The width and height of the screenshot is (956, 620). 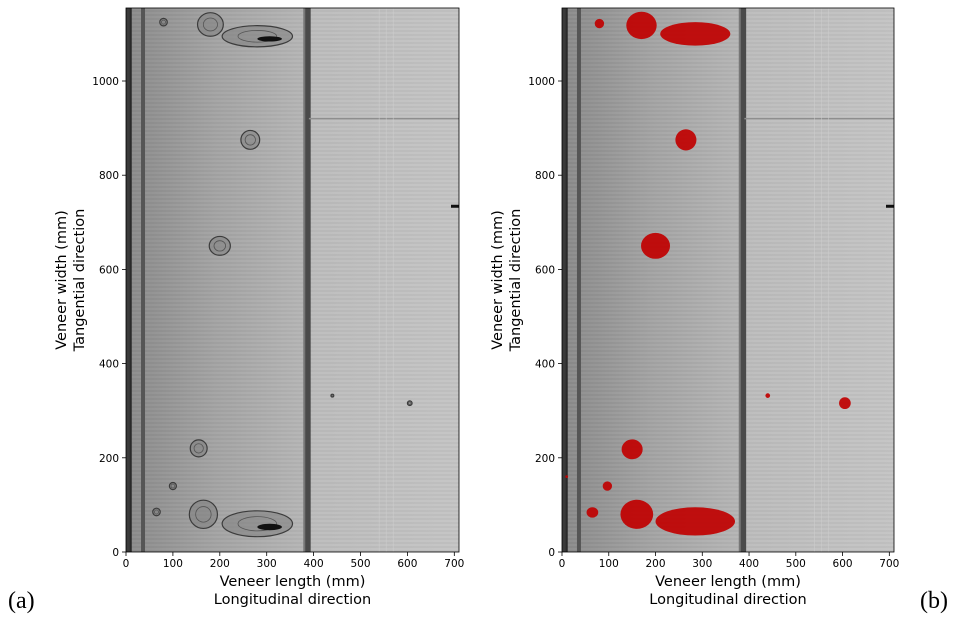 What do you see at coordinates (21, 601) in the screenshot?
I see `panel-label-a: (a)` at bounding box center [21, 601].